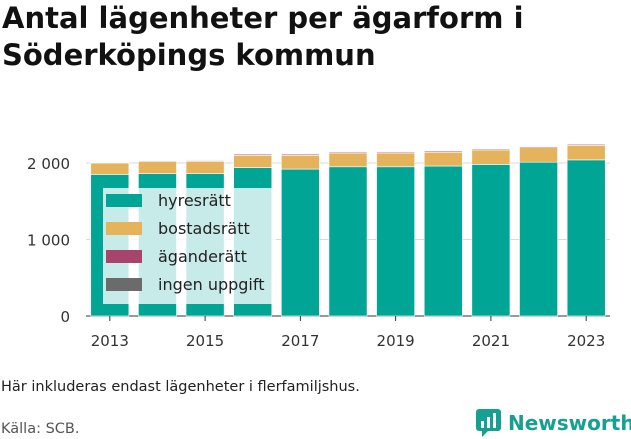 The image size is (631, 439). What do you see at coordinates (48, 164) in the screenshot?
I see `y-tick-label: 2 000` at bounding box center [48, 164].